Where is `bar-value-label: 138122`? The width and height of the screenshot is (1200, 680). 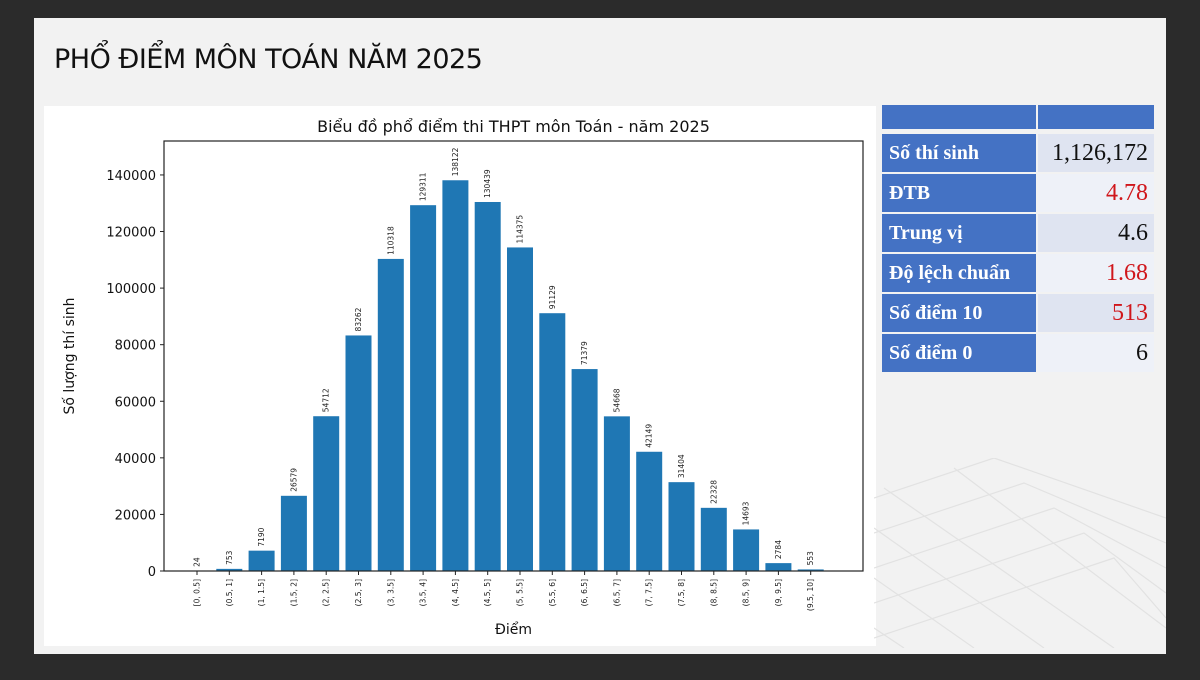
bar-value-label: 138122 is located at coordinates (455, 161).